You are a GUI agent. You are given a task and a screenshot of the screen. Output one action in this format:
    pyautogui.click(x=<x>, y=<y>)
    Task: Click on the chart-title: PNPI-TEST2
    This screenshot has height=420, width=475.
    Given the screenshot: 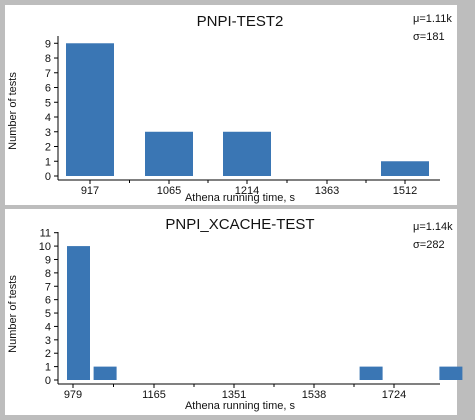 What is the action you would take?
    pyautogui.click(x=240, y=21)
    